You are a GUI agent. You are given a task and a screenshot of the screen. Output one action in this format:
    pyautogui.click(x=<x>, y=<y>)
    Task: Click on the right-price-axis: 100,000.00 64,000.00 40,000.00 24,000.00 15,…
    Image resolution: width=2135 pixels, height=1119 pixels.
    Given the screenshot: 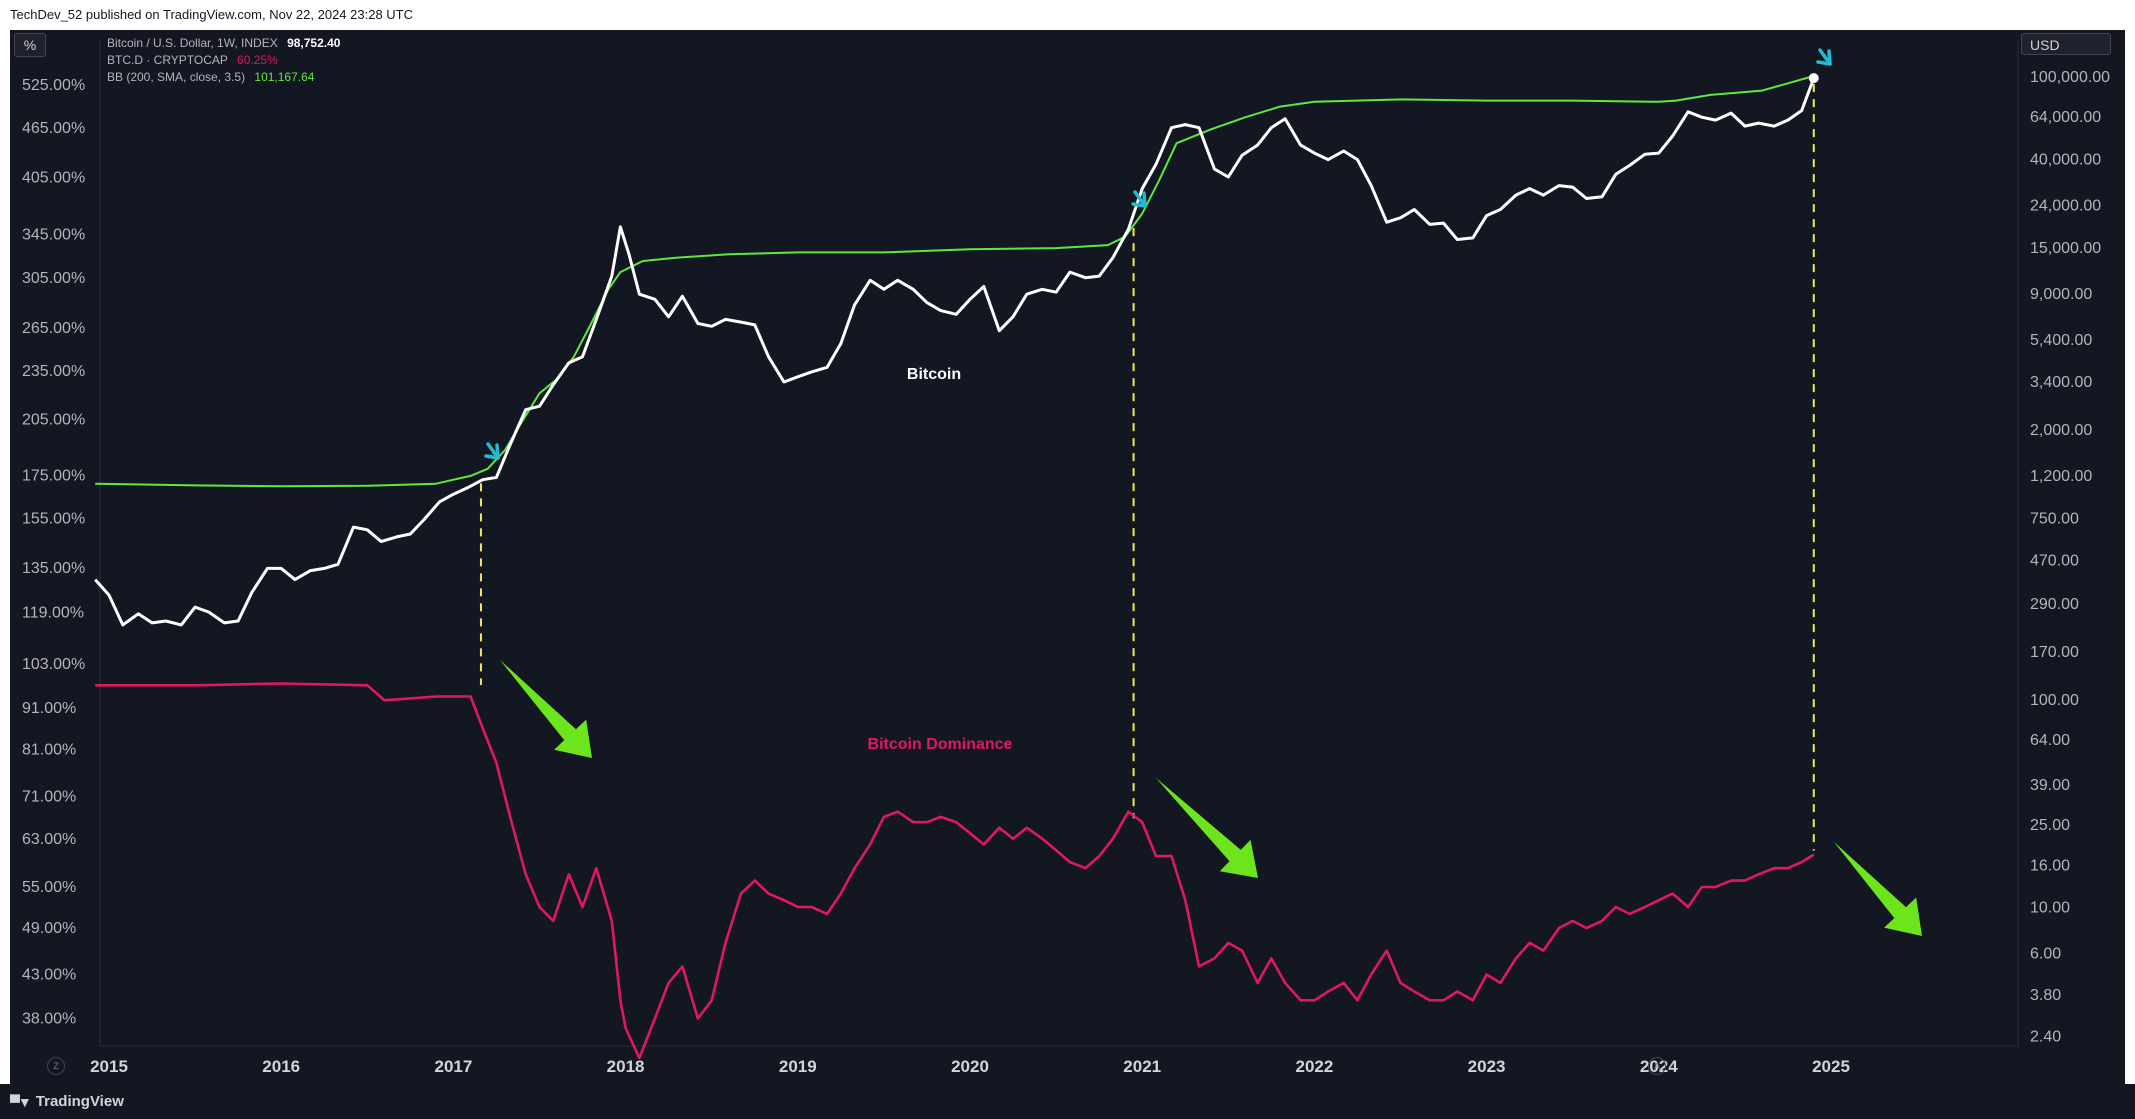 What is the action you would take?
    pyautogui.click(x=2070, y=557)
    